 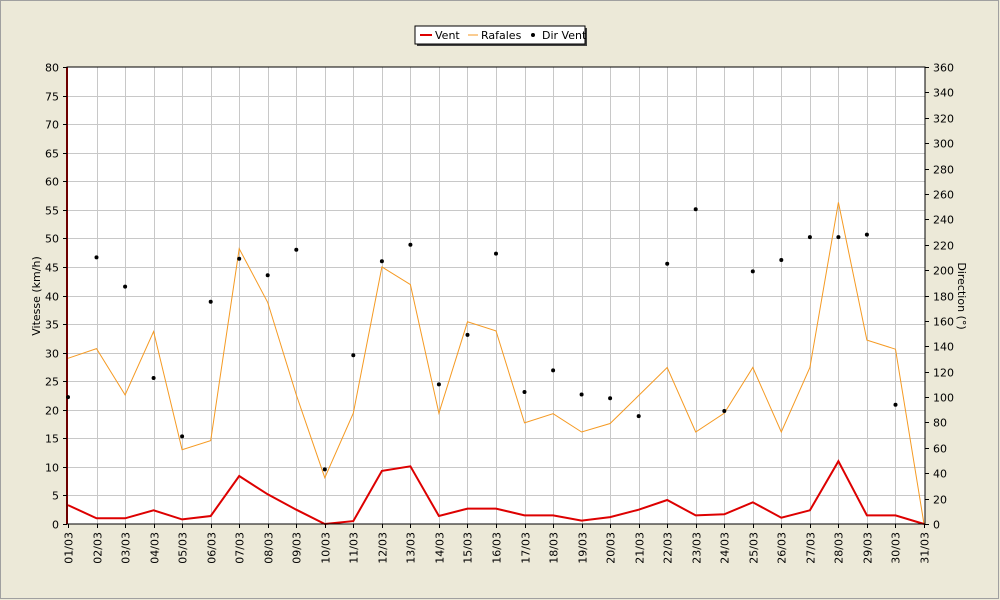 What do you see at coordinates (52, 439) in the screenshot?
I see `y-tick-label: 15` at bounding box center [52, 439].